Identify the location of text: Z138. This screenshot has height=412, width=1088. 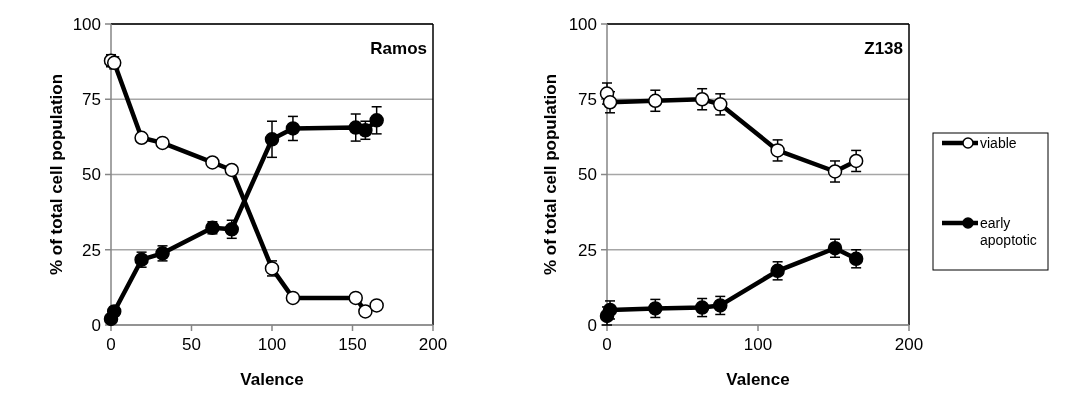
(883, 48).